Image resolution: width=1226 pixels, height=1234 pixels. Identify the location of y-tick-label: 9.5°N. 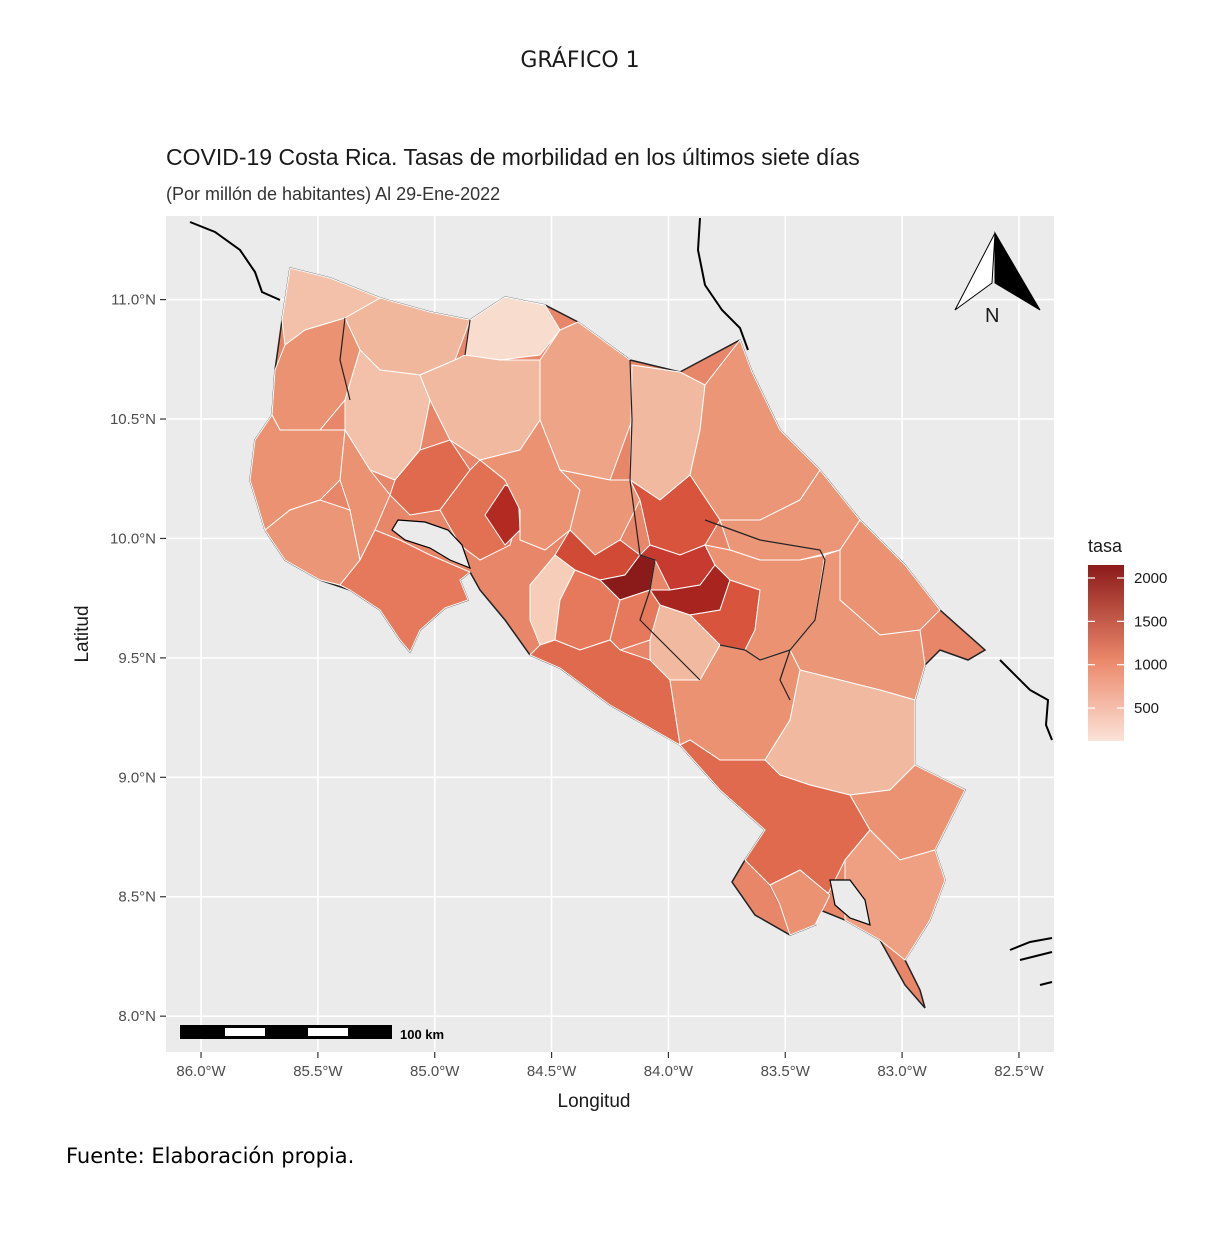
(137, 658).